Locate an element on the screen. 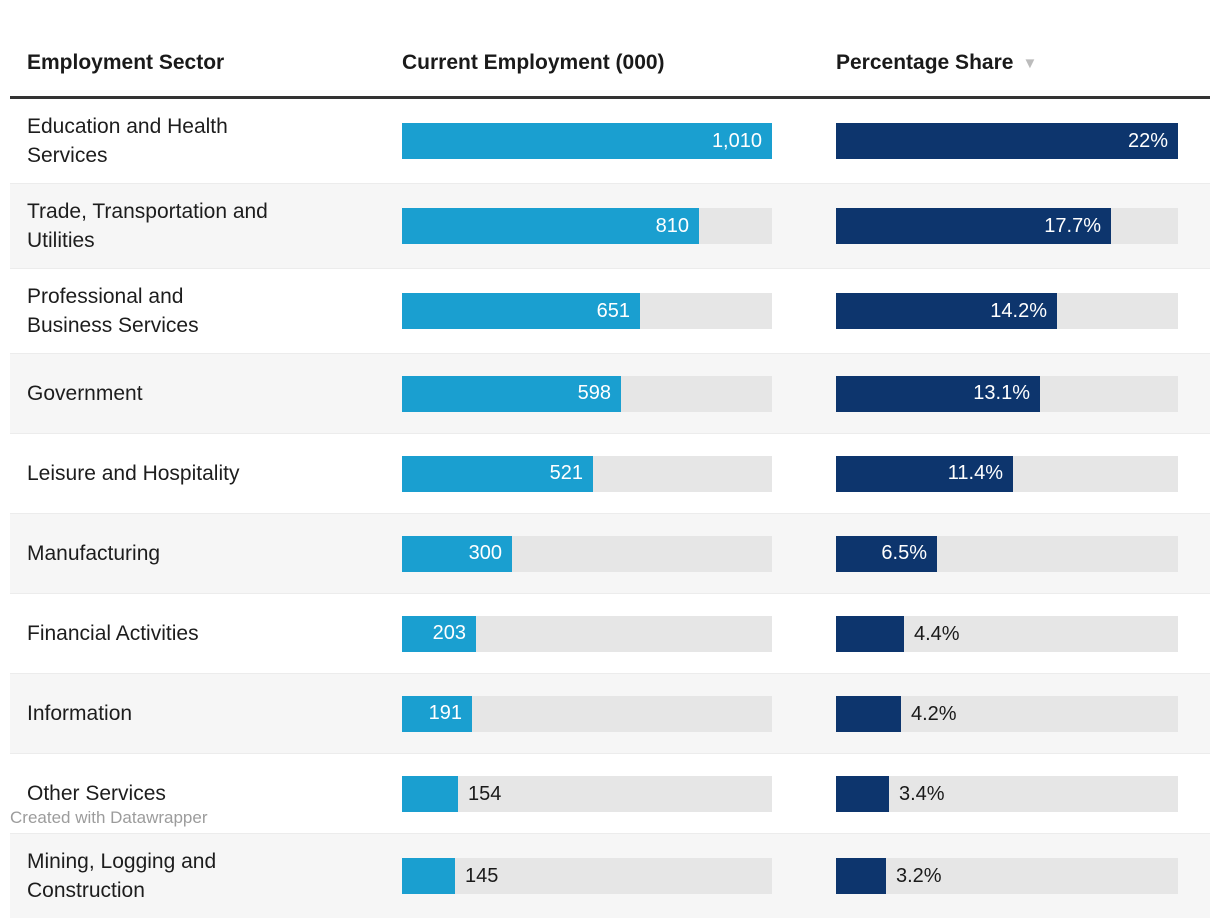  employment-cell: 521 is located at coordinates (587, 473).